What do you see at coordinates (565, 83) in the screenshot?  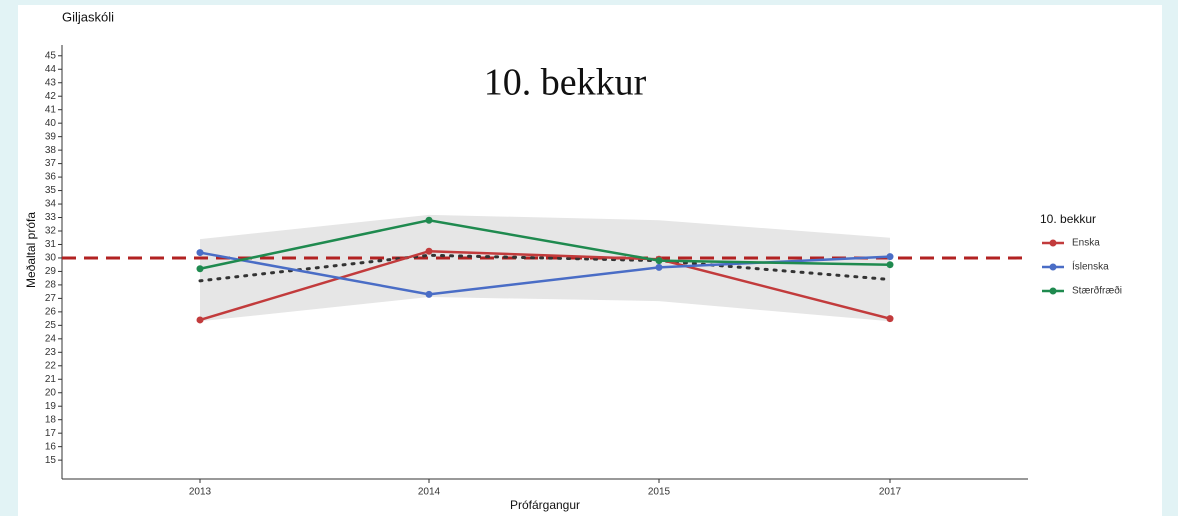 I see `chart-title: 10. bekkur` at bounding box center [565, 83].